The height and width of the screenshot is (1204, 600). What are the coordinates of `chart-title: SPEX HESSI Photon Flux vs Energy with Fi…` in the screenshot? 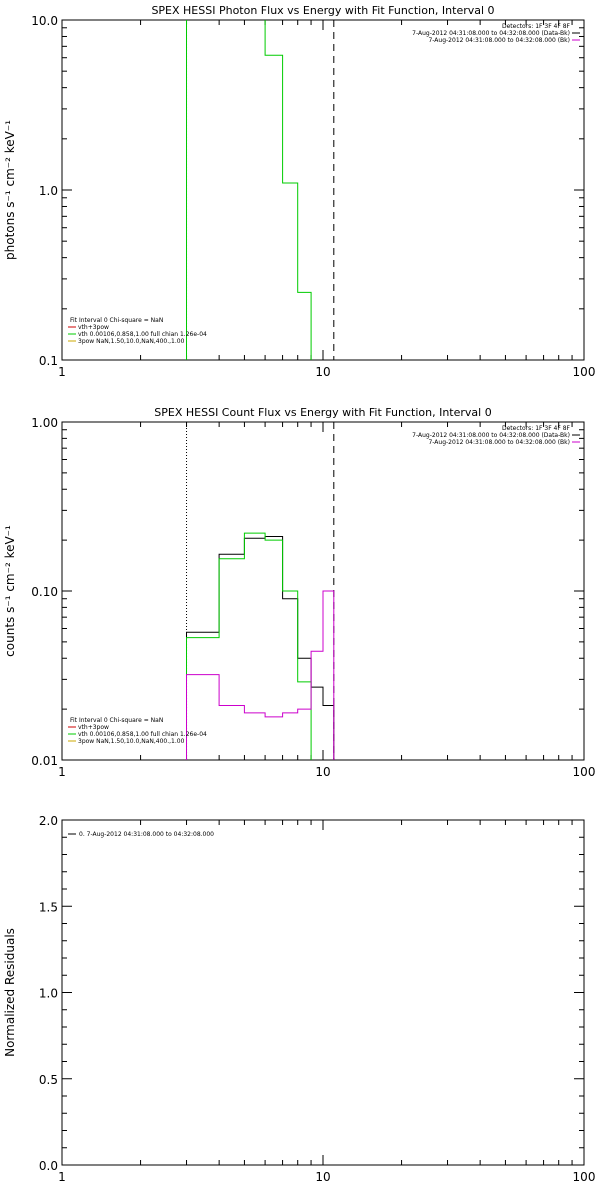 It's located at (322, 10).